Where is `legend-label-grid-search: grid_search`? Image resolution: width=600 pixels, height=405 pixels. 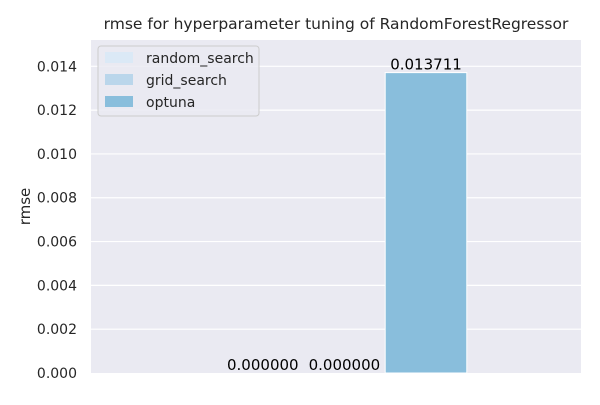 legend-label-grid-search: grid_search is located at coordinates (186, 81).